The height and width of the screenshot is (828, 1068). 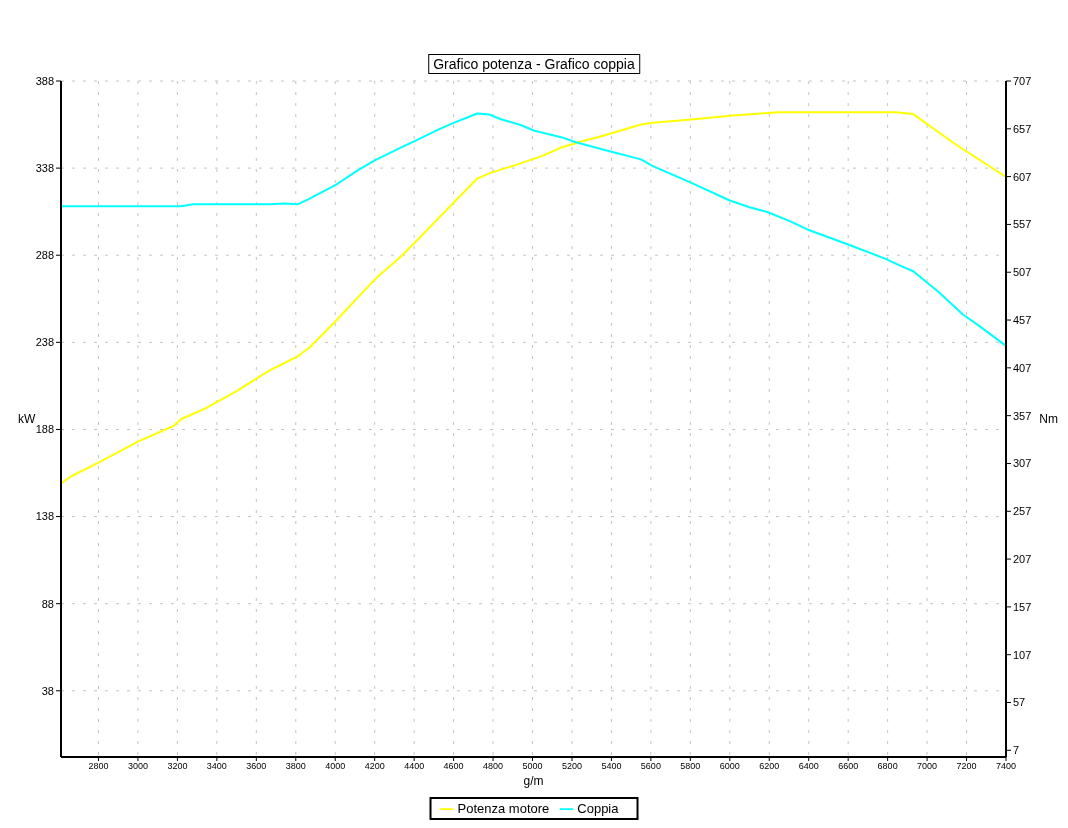 I want to click on x-tick-label: 3600, so click(x=256, y=766).